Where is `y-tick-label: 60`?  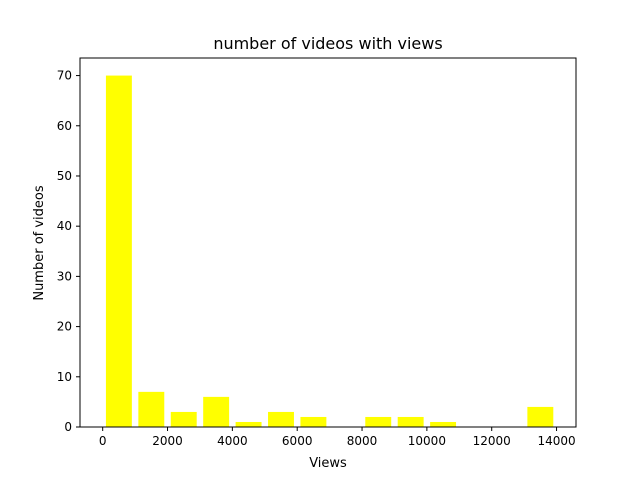
y-tick-label: 60 is located at coordinates (64, 126).